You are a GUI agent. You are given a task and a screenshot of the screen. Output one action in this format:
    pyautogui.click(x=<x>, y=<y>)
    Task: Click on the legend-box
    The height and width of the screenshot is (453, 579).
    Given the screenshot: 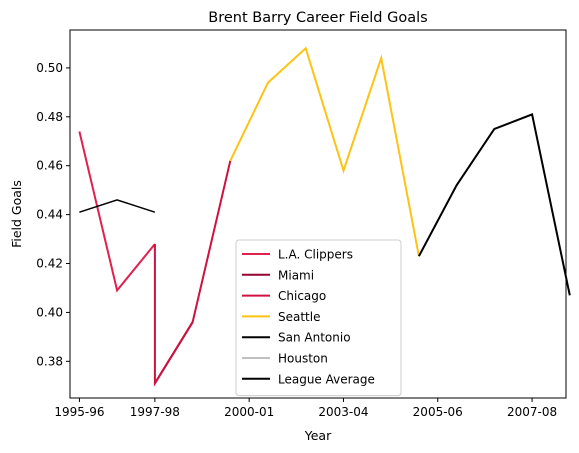 What is the action you would take?
    pyautogui.click(x=318, y=318)
    